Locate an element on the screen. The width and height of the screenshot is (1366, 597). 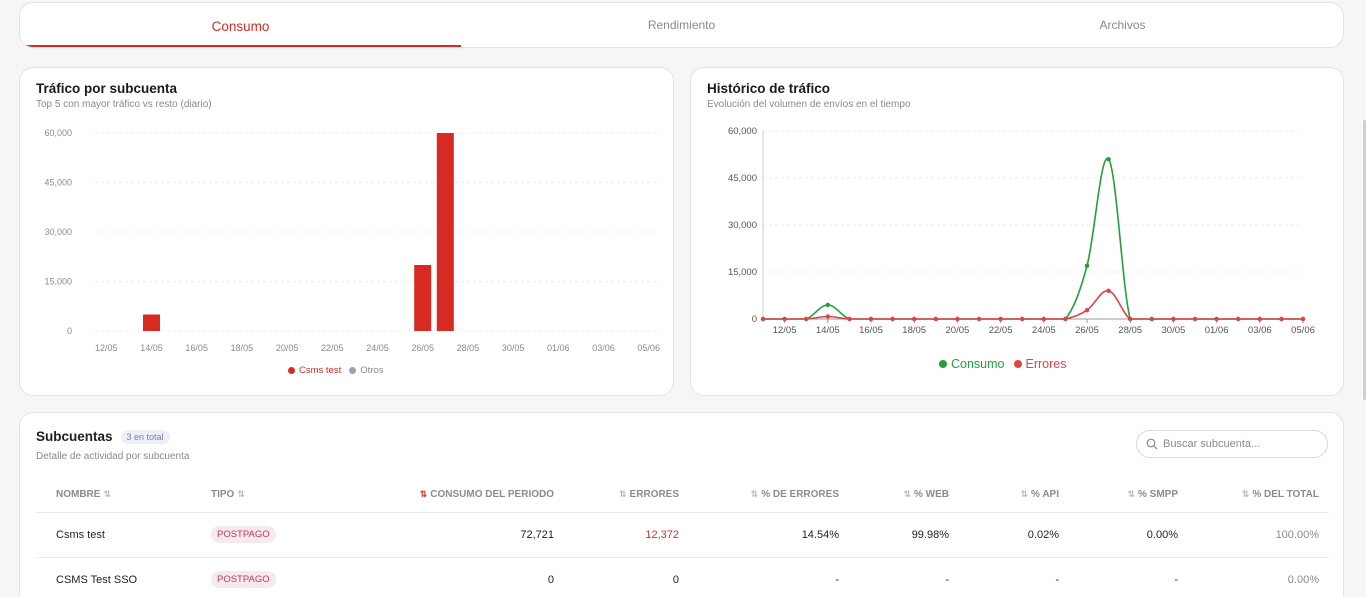
cell-pct-api: 0.02% is located at coordinates (1014, 534).